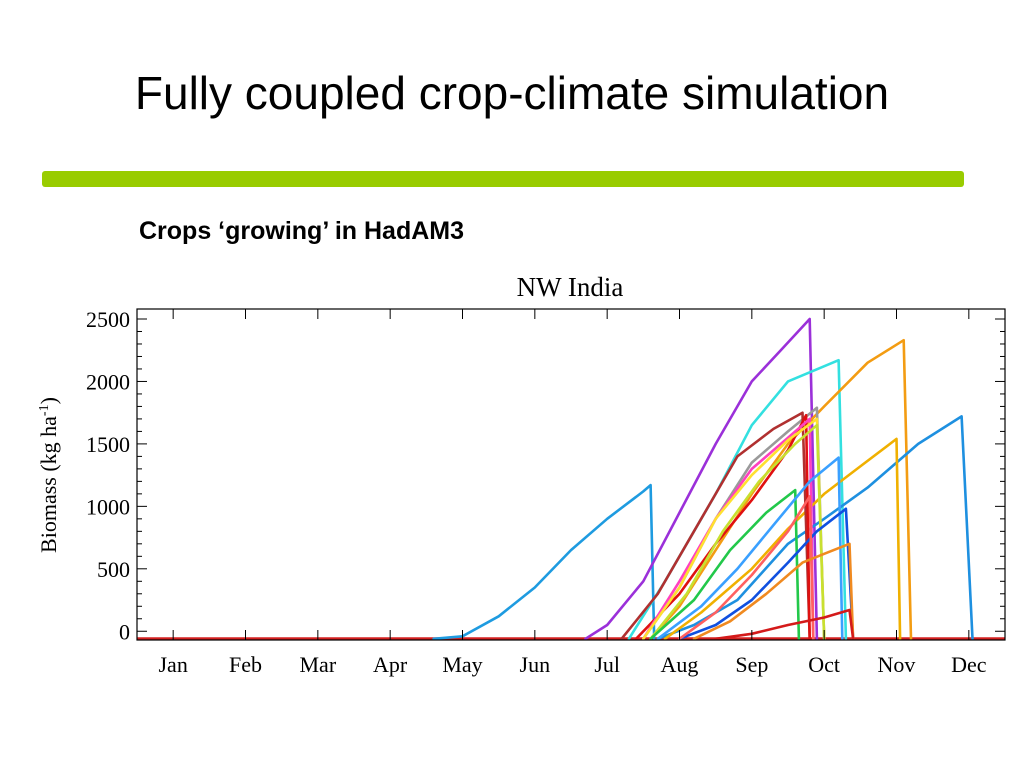  I want to click on y-tick-label: 2000, so click(108, 381).